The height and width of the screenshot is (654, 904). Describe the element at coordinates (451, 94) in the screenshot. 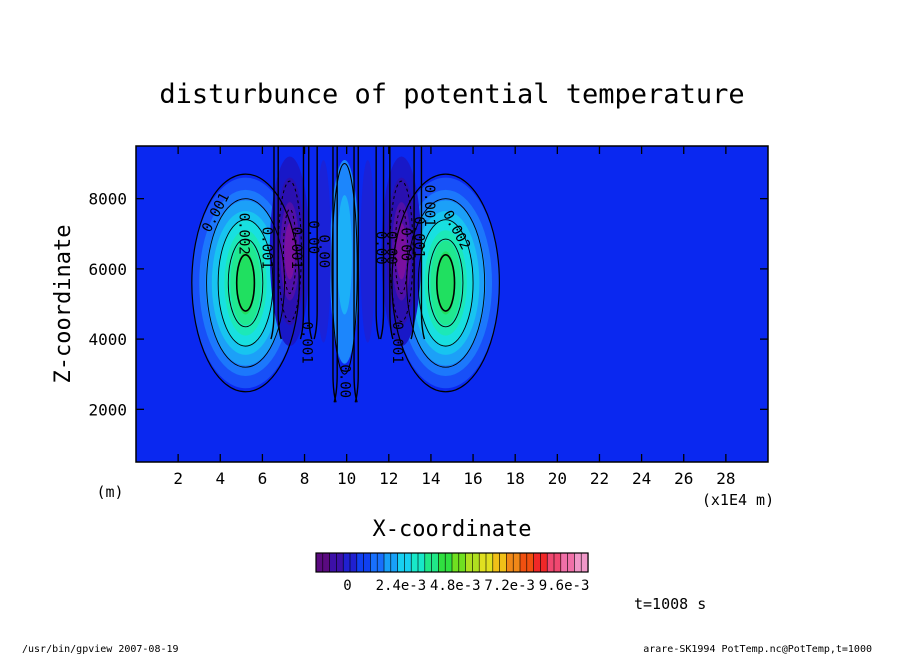

I see `chart-title: disturbunce of potential temperature` at that location.